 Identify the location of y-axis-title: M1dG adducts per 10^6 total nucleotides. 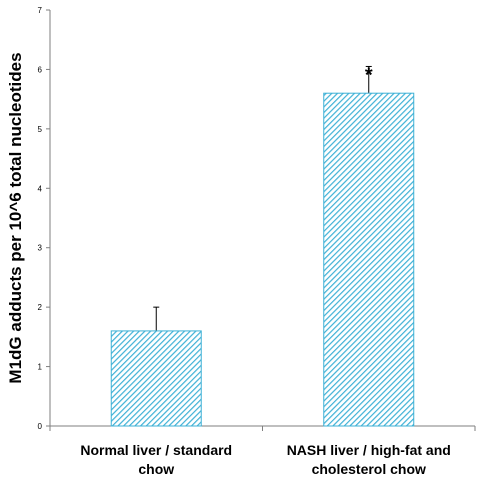
(15, 217).